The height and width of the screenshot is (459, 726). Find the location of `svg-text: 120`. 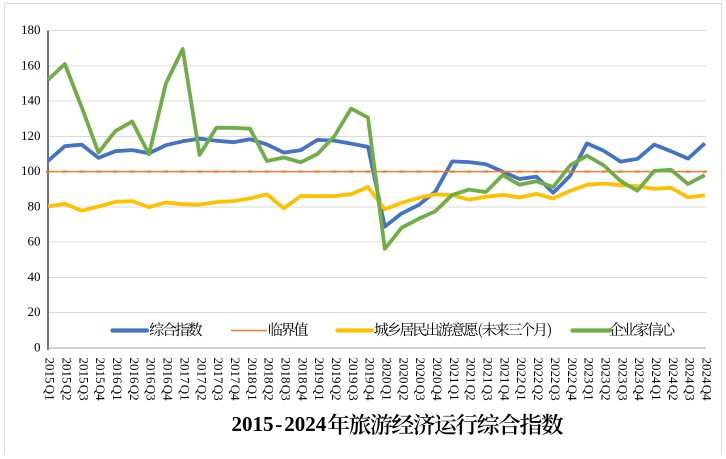

svg-text: 120 is located at coordinates (31, 135).